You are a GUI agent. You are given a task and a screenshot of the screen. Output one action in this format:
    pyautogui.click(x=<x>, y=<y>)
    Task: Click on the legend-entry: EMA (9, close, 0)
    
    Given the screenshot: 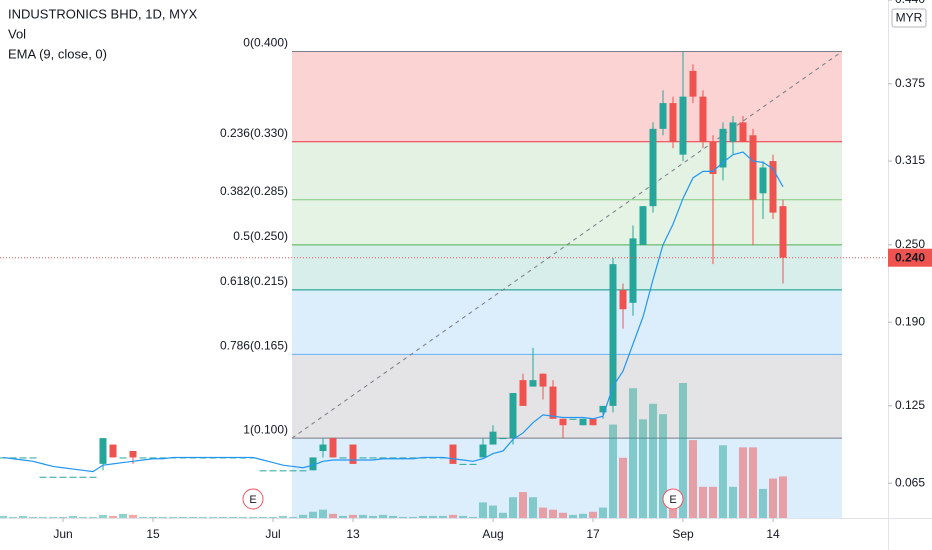 What is the action you would take?
    pyautogui.click(x=57, y=53)
    